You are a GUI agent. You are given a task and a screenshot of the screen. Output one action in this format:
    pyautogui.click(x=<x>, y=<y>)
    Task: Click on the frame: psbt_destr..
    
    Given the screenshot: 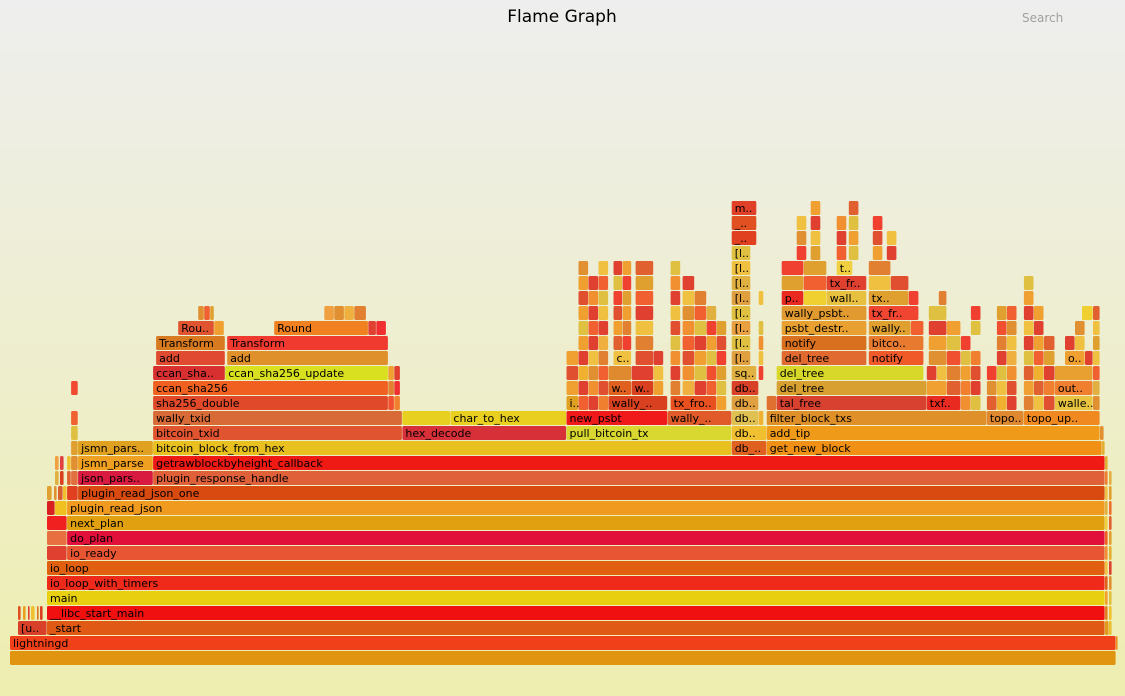 What is the action you would take?
    pyautogui.click(x=824, y=328)
    